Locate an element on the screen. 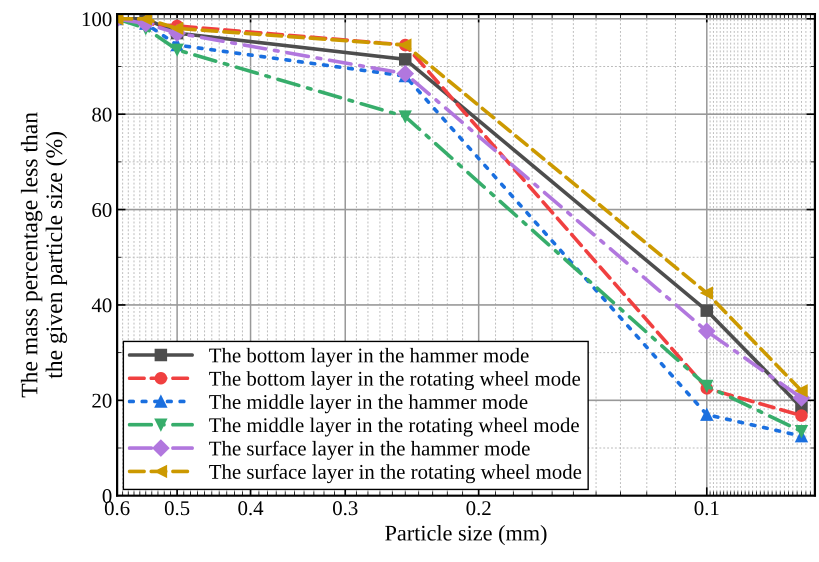 The image size is (819, 562). x-tick-label: 0.1 is located at coordinates (706, 508).